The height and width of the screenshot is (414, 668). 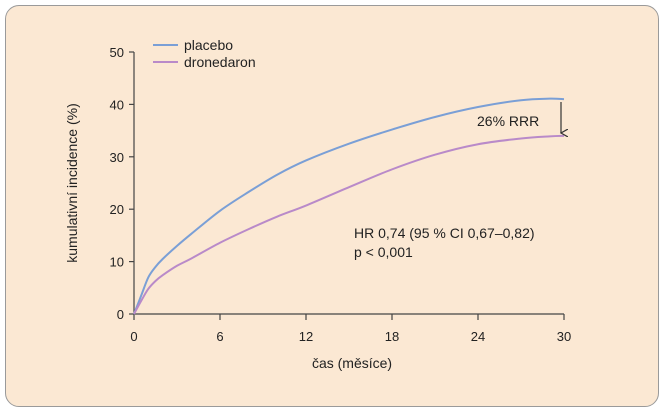 I want to click on legend-label-dronedaron: dronedaron, so click(x=220, y=62).